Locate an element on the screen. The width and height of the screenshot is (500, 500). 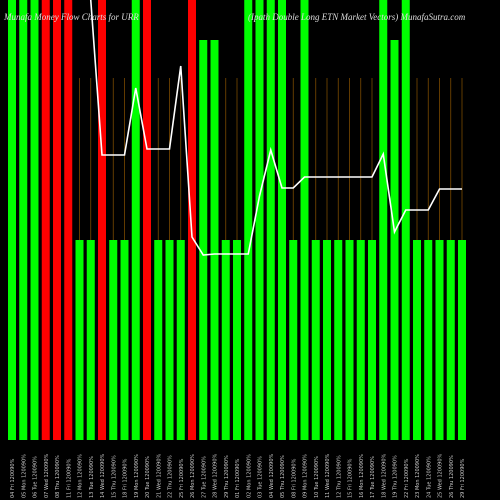
x-tick-label: 26 Thu 120090% is located at coordinates (452, 476).